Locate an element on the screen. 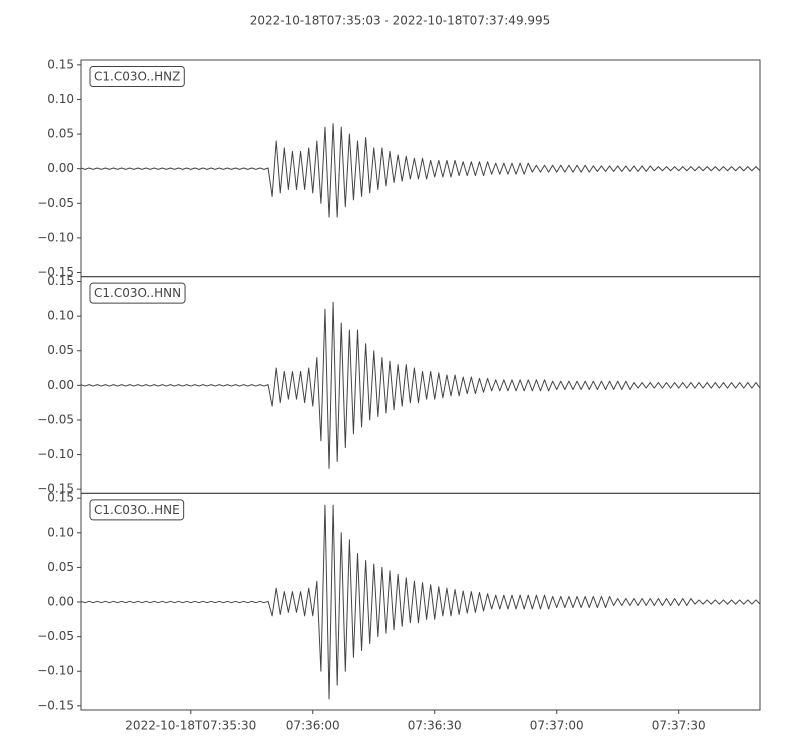  trace-label: C1.C03O..HNE is located at coordinates (137, 510).